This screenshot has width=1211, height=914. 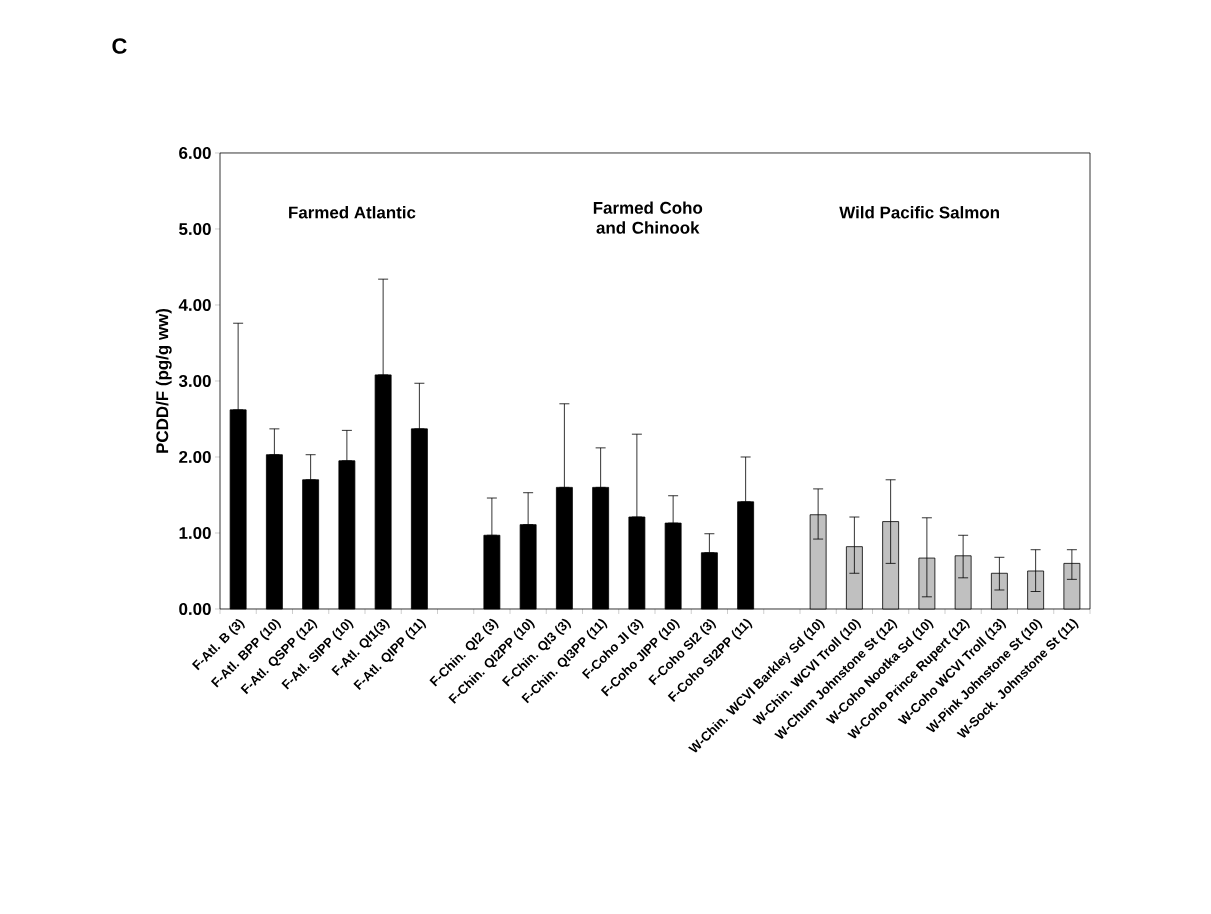 I want to click on y-tick-label: 5.00, so click(x=195, y=228).